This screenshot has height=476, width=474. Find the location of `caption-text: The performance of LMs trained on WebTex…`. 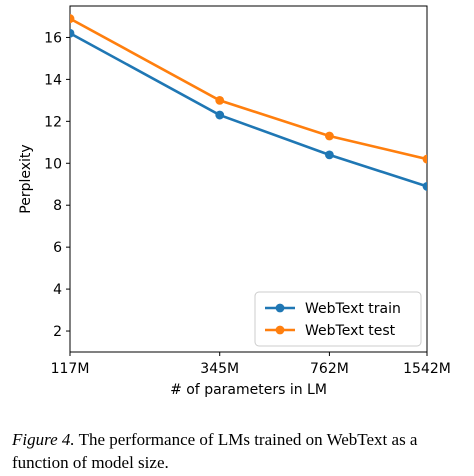

caption-text: The performance of LMs trained on WebTex… is located at coordinates (215, 451).